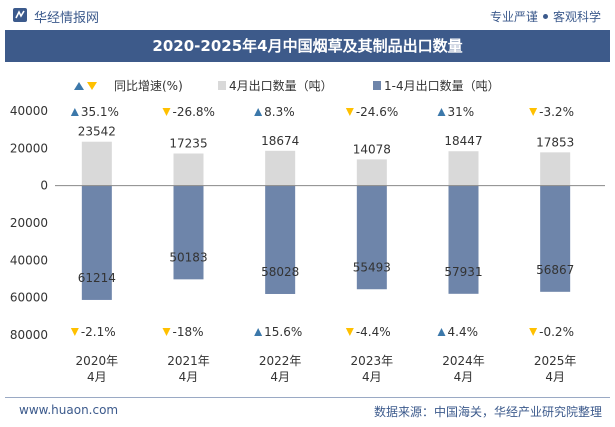 Image resolution: width=615 pixels, height=427 pixels. I want to click on x-tick-label-5-line-0: 2025年, so click(555, 361).